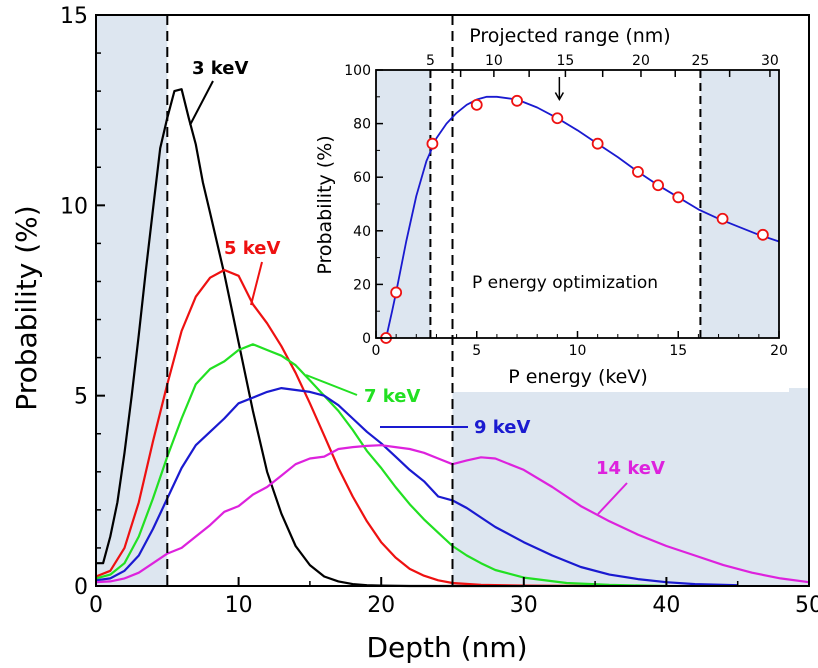 The width and height of the screenshot is (818, 668). What do you see at coordinates (81, 397) in the screenshot?
I see `main-y-tick-label: 5` at bounding box center [81, 397].